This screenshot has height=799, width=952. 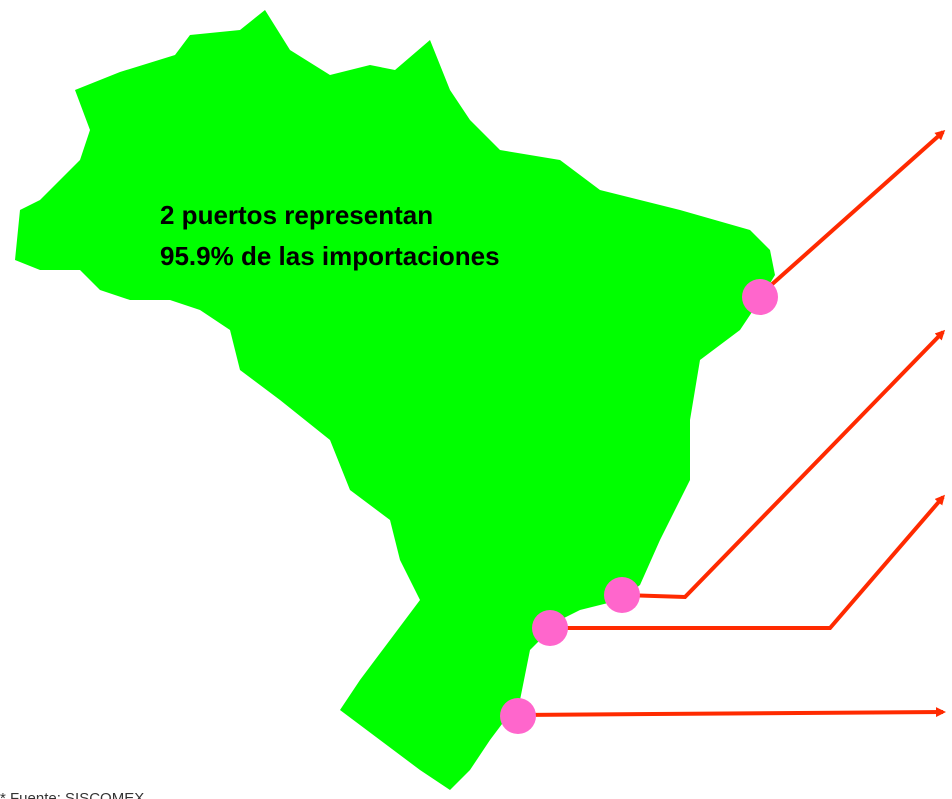 What do you see at coordinates (72, 794) in the screenshot?
I see `footnote: * Fuente: SISCOMEX` at bounding box center [72, 794].